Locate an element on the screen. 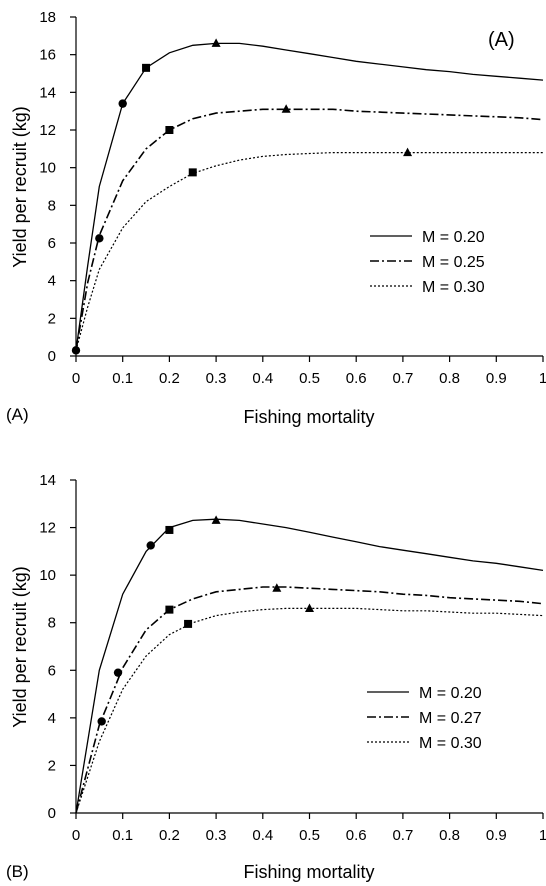 The height and width of the screenshot is (886, 546). panel-a-legend: M = 0.20 M = 0.25 M = 0.30 is located at coordinates (427, 262).